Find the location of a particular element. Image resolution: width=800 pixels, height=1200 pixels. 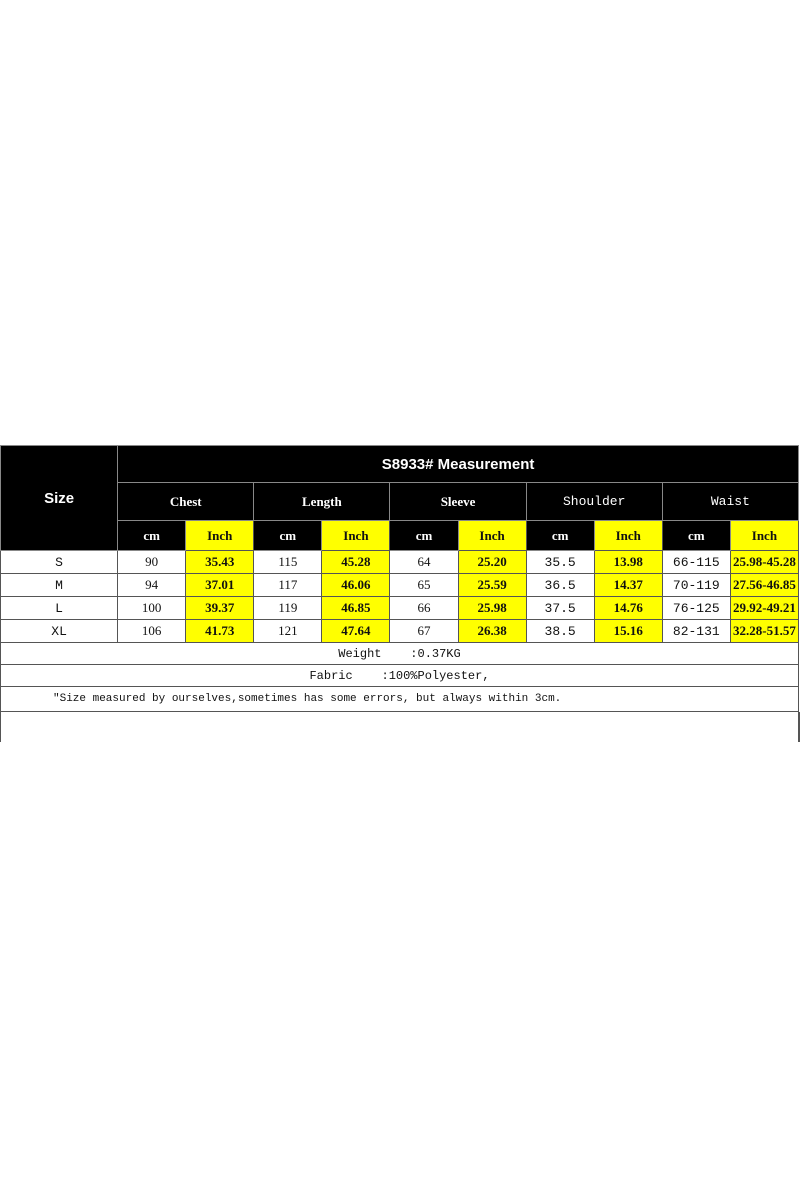

column-group-sleeve: Sleeve is located at coordinates (458, 501).